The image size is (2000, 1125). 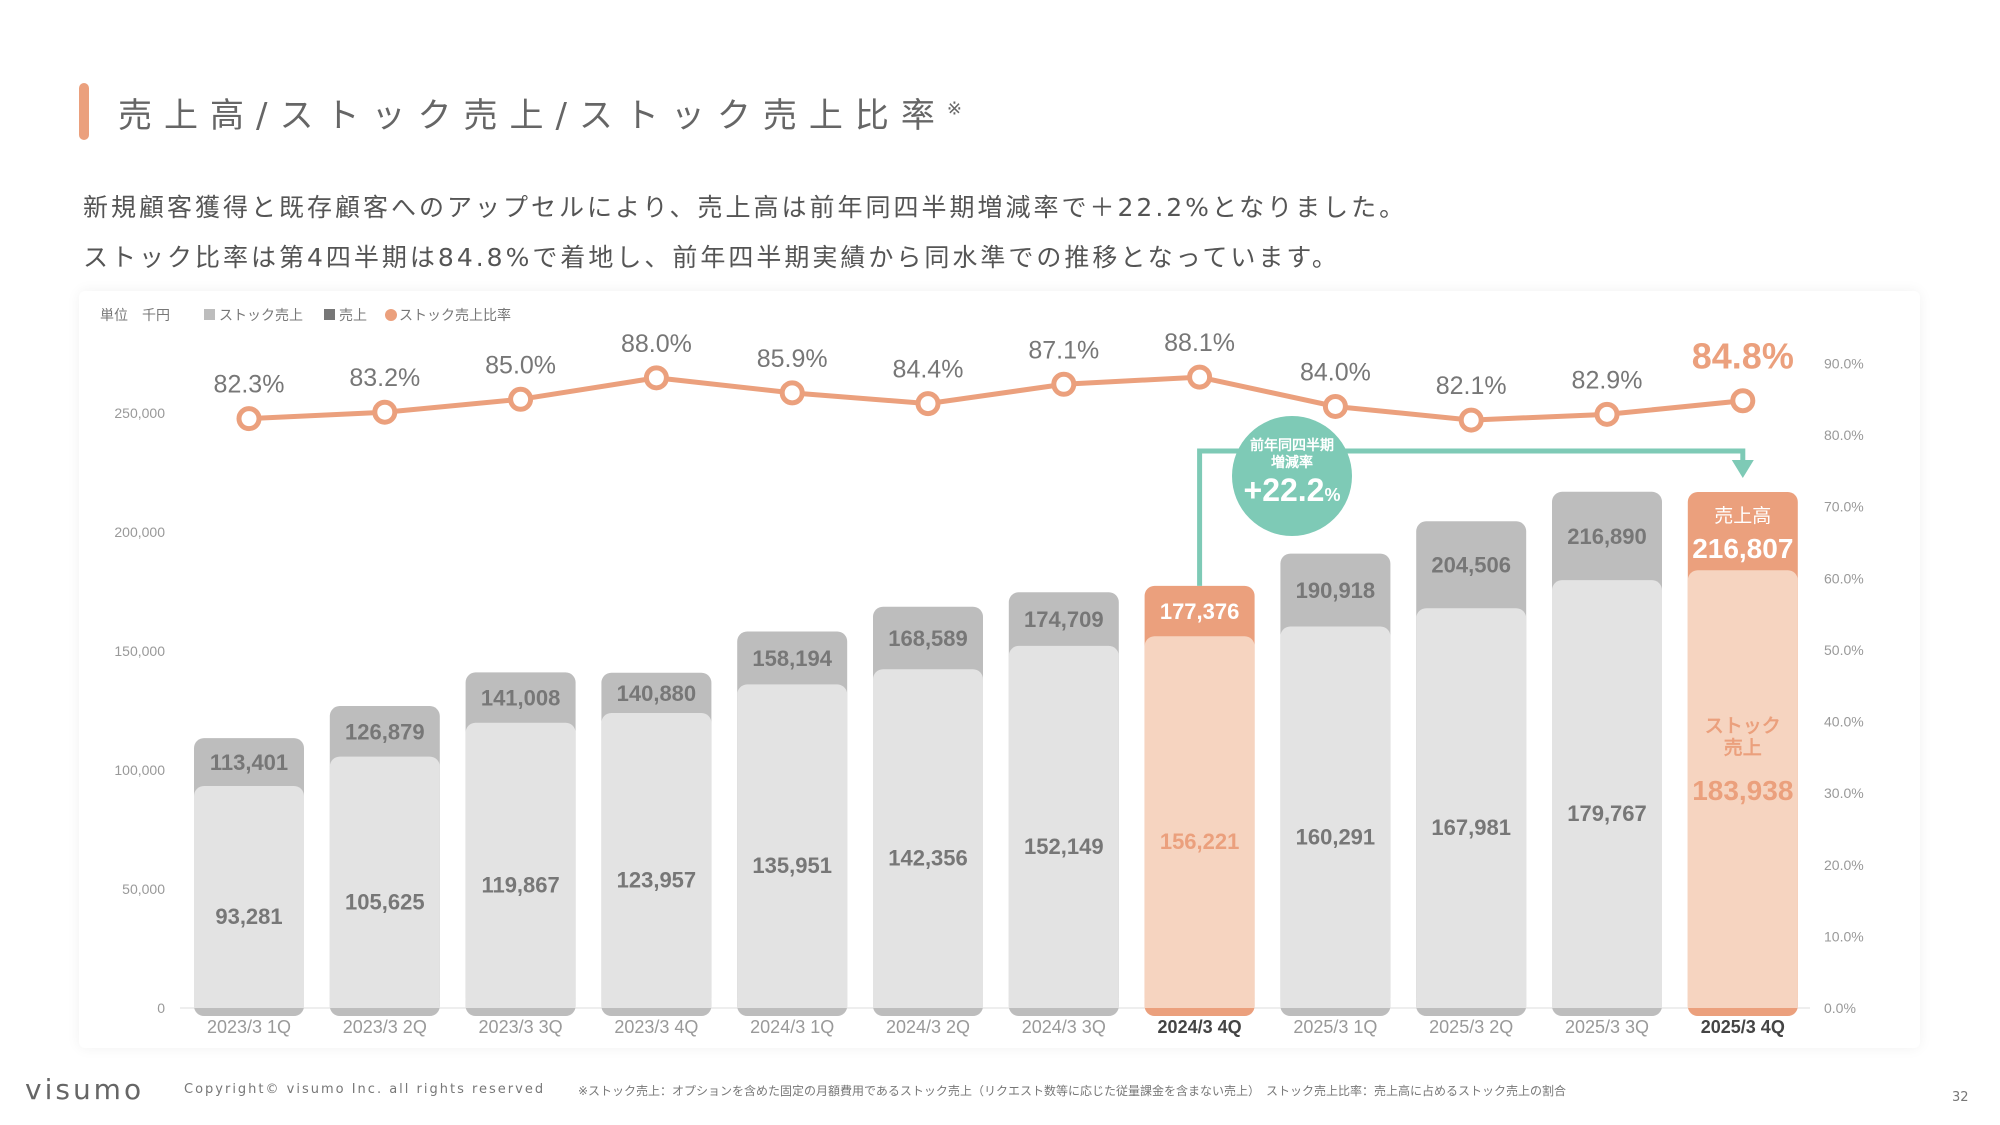 What do you see at coordinates (657, 879) in the screenshot?
I see `stock-value-label: 123,957` at bounding box center [657, 879].